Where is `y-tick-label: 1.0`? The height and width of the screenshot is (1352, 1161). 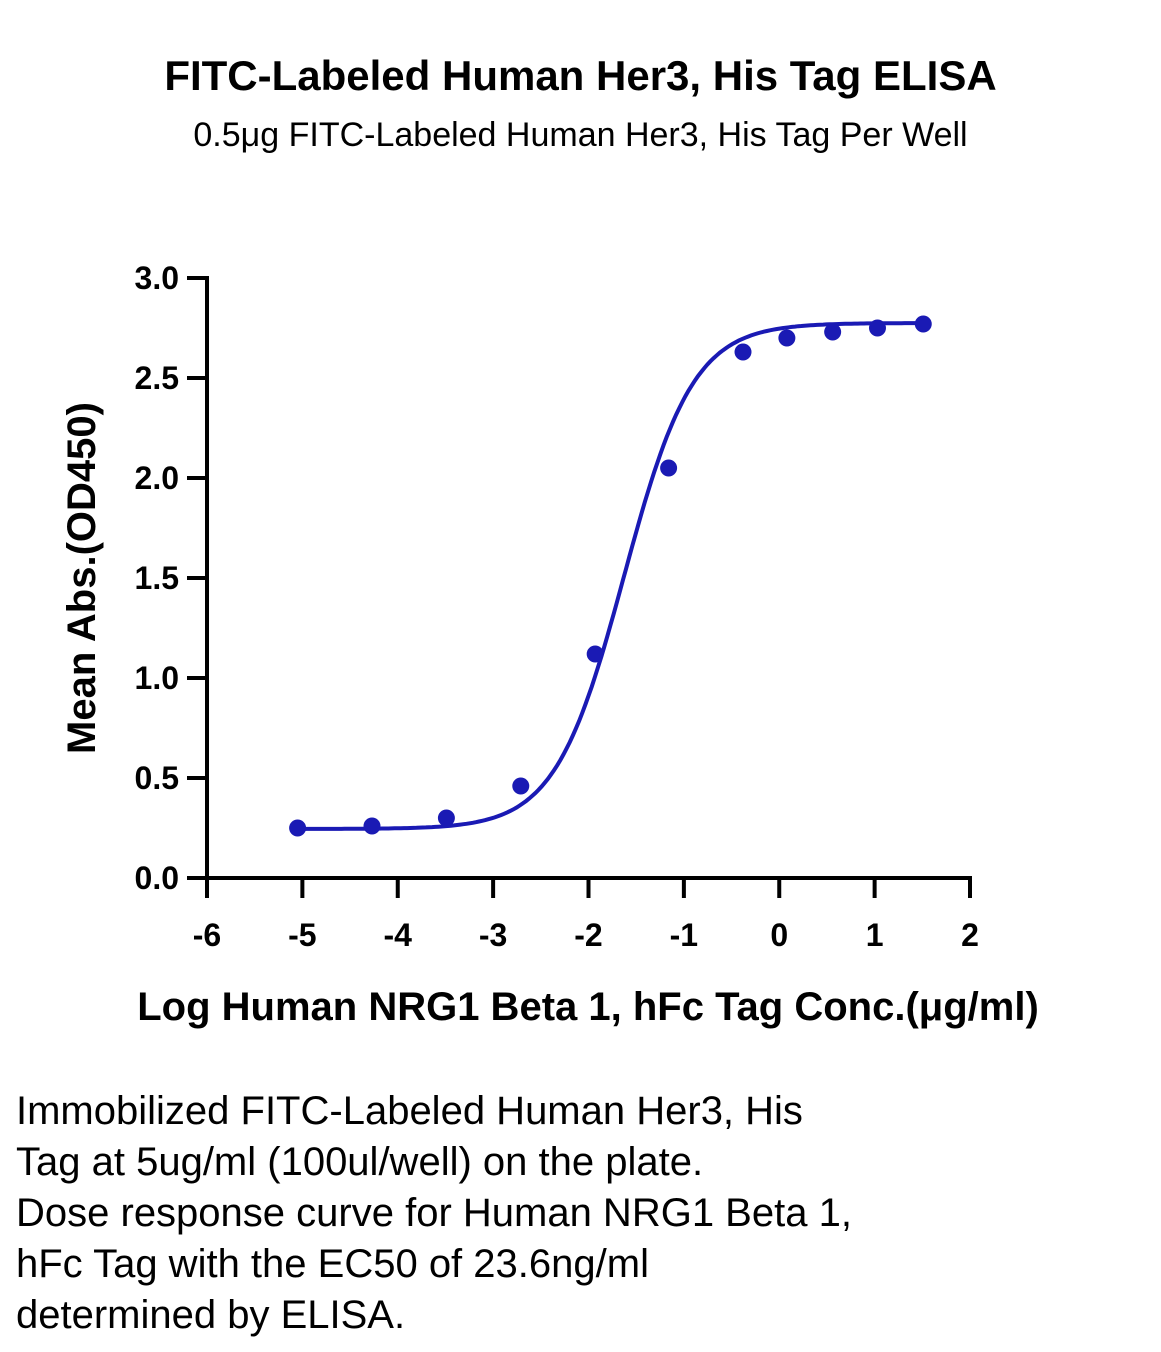 y-tick-label: 1.0 is located at coordinates (157, 678).